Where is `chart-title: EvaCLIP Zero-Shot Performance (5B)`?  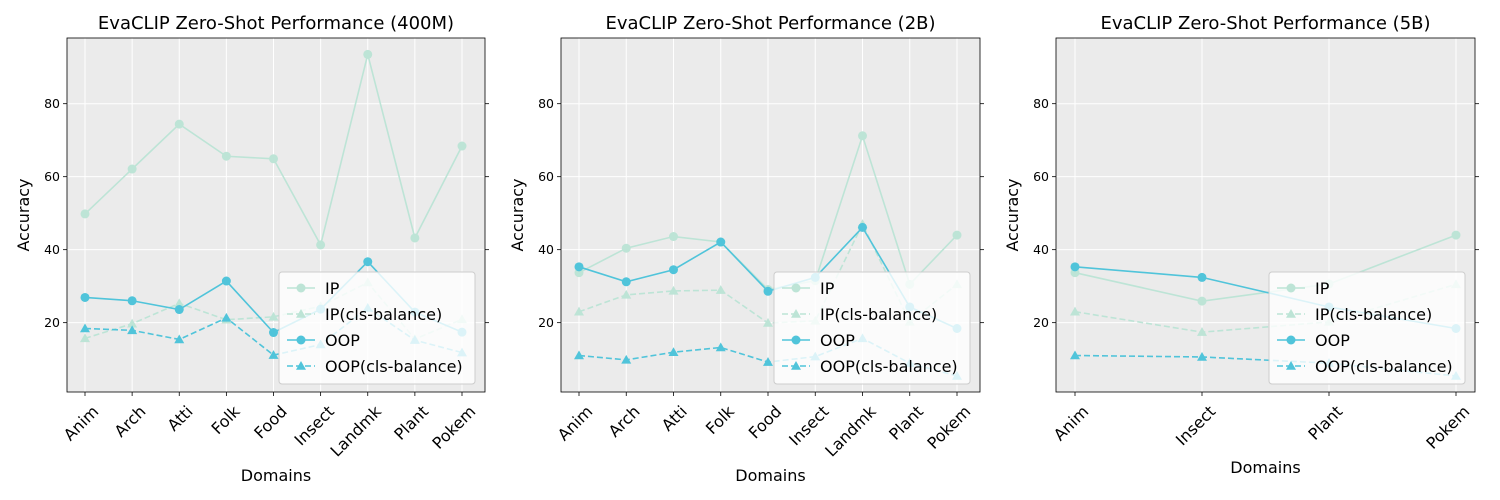
chart-title: EvaCLIP Zero-Shot Performance (5B) is located at coordinates (1265, 23).